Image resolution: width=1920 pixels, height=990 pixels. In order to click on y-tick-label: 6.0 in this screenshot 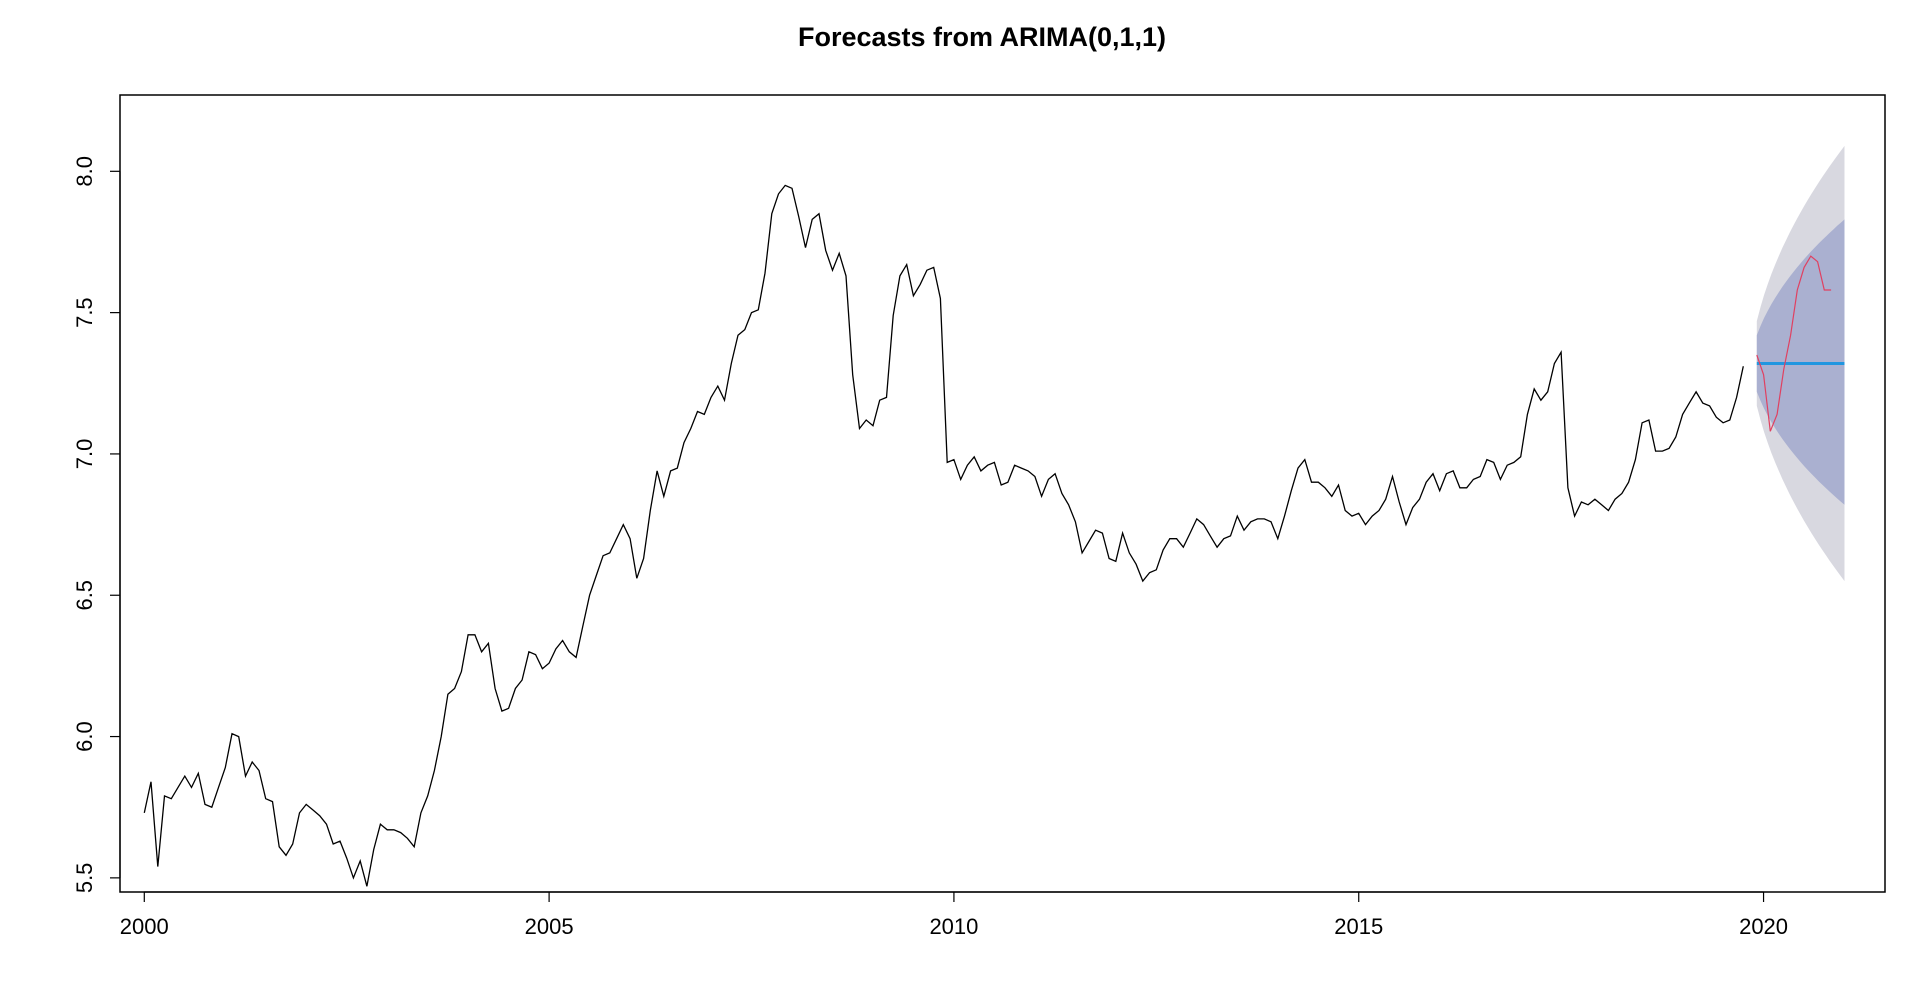, I will do `click(84, 736)`.